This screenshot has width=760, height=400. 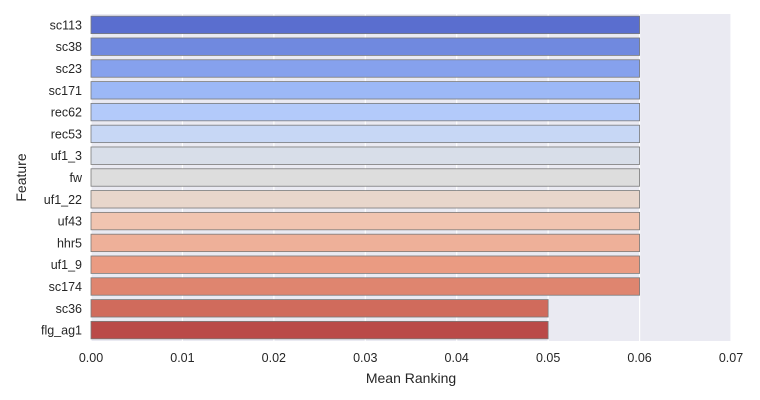 What do you see at coordinates (365, 134) in the screenshot?
I see `bar-rec53` at bounding box center [365, 134].